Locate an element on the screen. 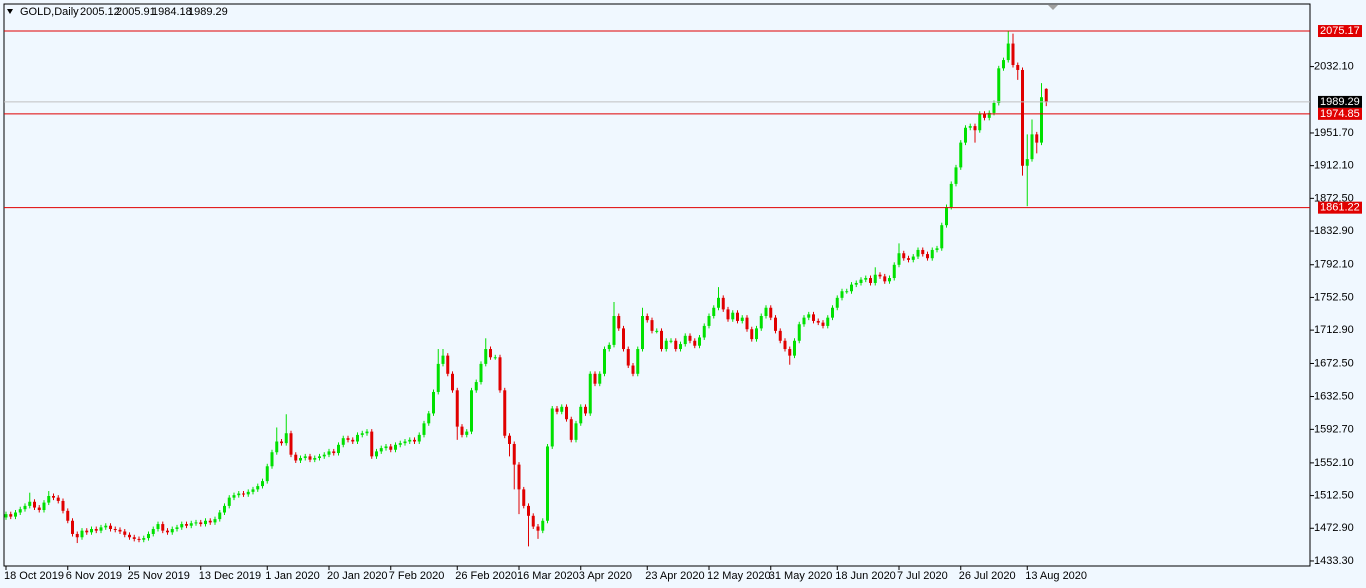 This screenshot has height=588, width=1366. ohlc-high: 2005.91 is located at coordinates (136, 12).